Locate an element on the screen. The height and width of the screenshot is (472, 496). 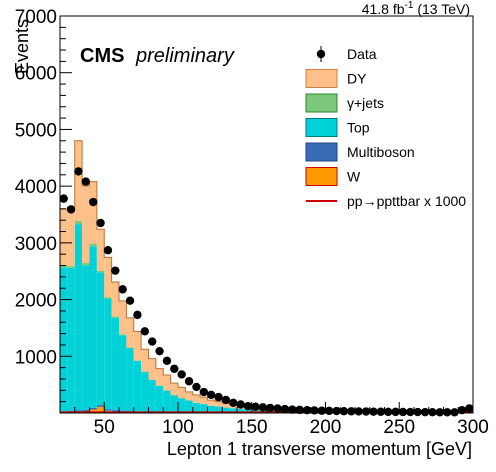
legend-label-dy: DY is located at coordinates (357, 79).